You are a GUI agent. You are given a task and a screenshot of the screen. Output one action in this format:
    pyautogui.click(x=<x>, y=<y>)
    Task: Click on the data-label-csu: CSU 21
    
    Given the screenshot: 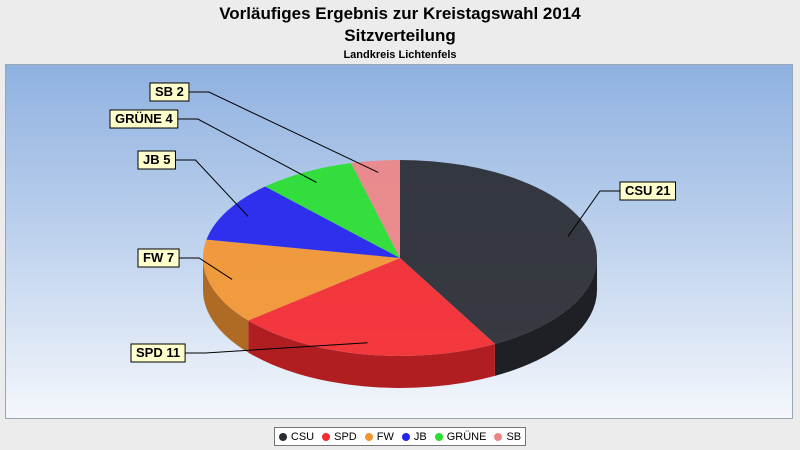 What is the action you would take?
    pyautogui.click(x=648, y=190)
    